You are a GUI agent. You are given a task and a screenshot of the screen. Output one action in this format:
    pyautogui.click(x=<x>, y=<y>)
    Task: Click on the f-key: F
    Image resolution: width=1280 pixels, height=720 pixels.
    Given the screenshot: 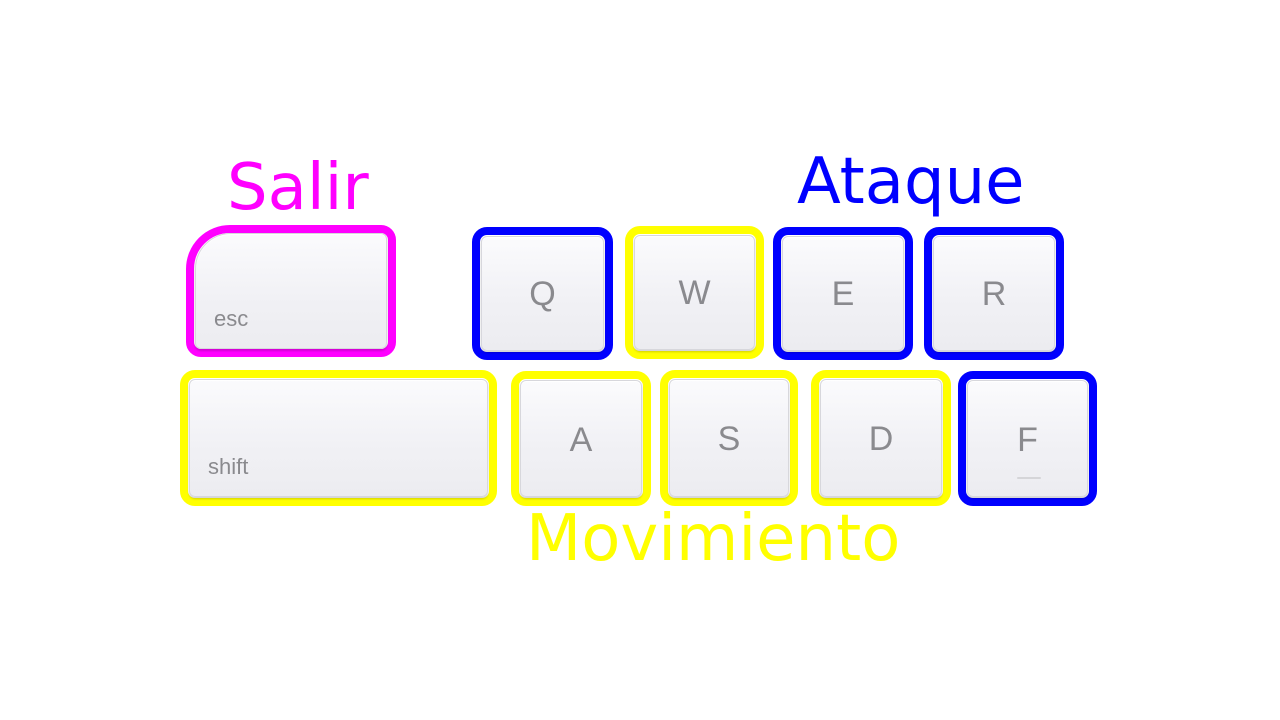 What is the action you would take?
    pyautogui.click(x=1027, y=438)
    